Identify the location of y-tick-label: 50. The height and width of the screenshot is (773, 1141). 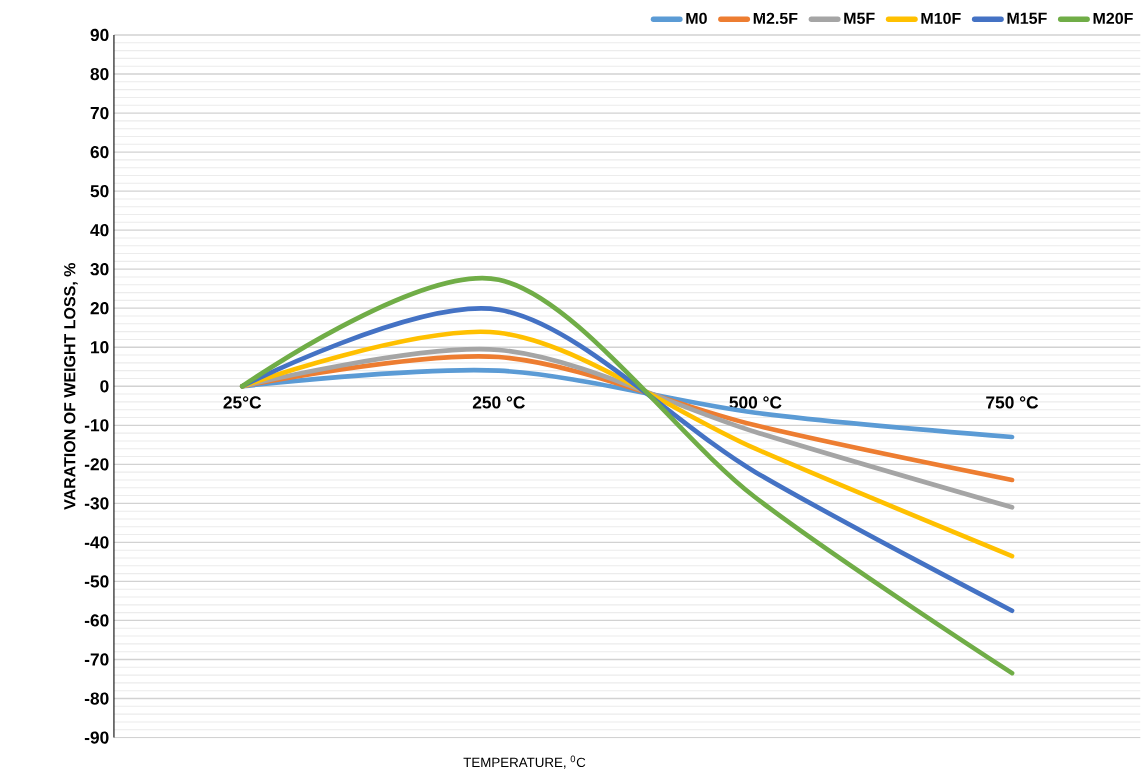
(99, 191).